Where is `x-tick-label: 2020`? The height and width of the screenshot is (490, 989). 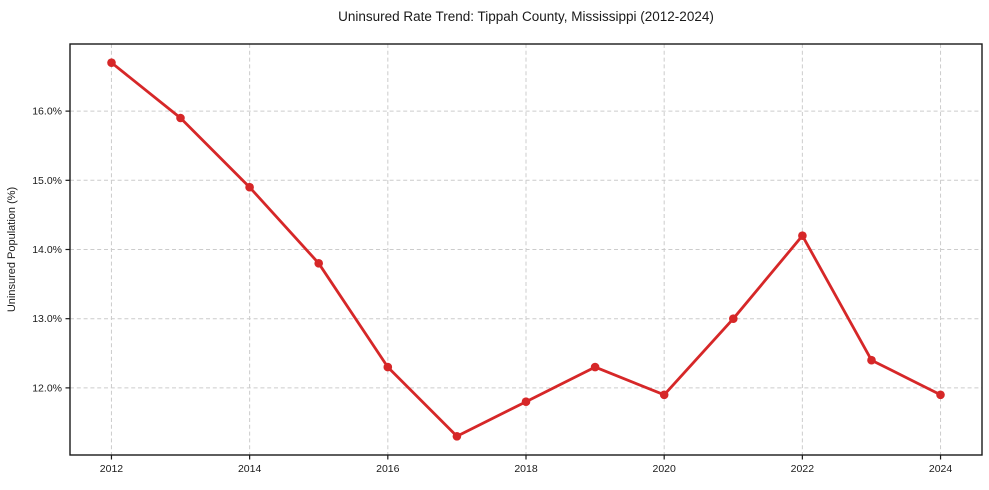 x-tick-label: 2020 is located at coordinates (665, 469).